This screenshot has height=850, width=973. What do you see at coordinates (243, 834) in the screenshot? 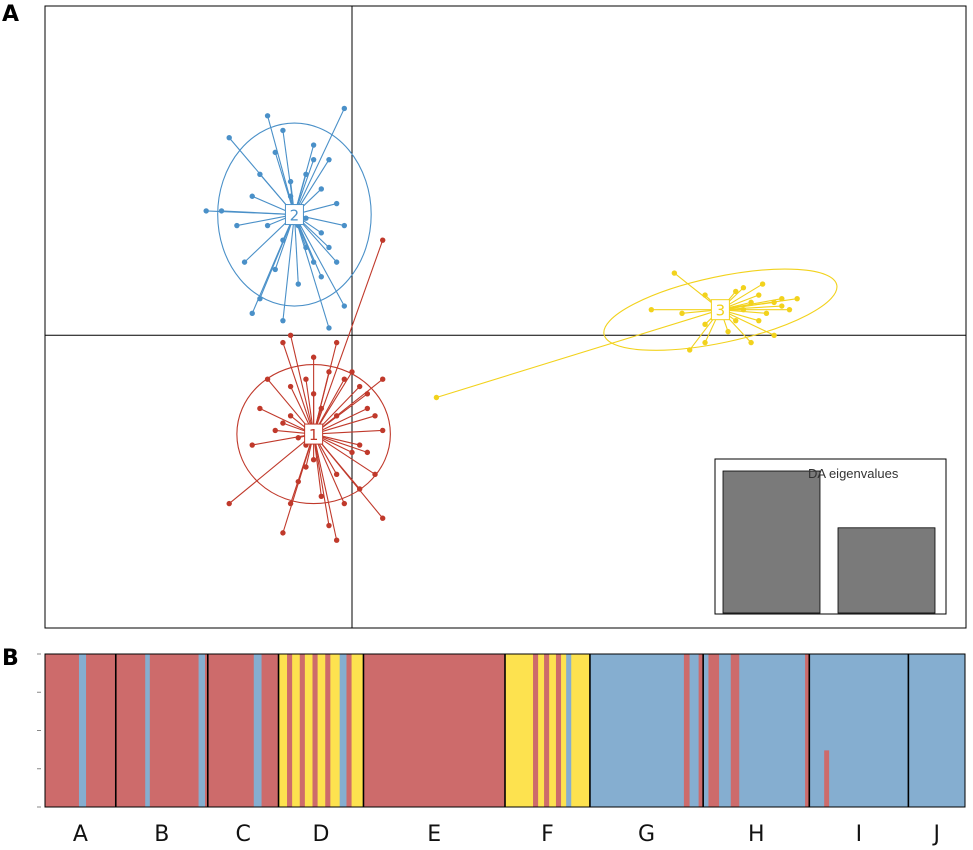
I see `population-label-C: C` at bounding box center [243, 834].